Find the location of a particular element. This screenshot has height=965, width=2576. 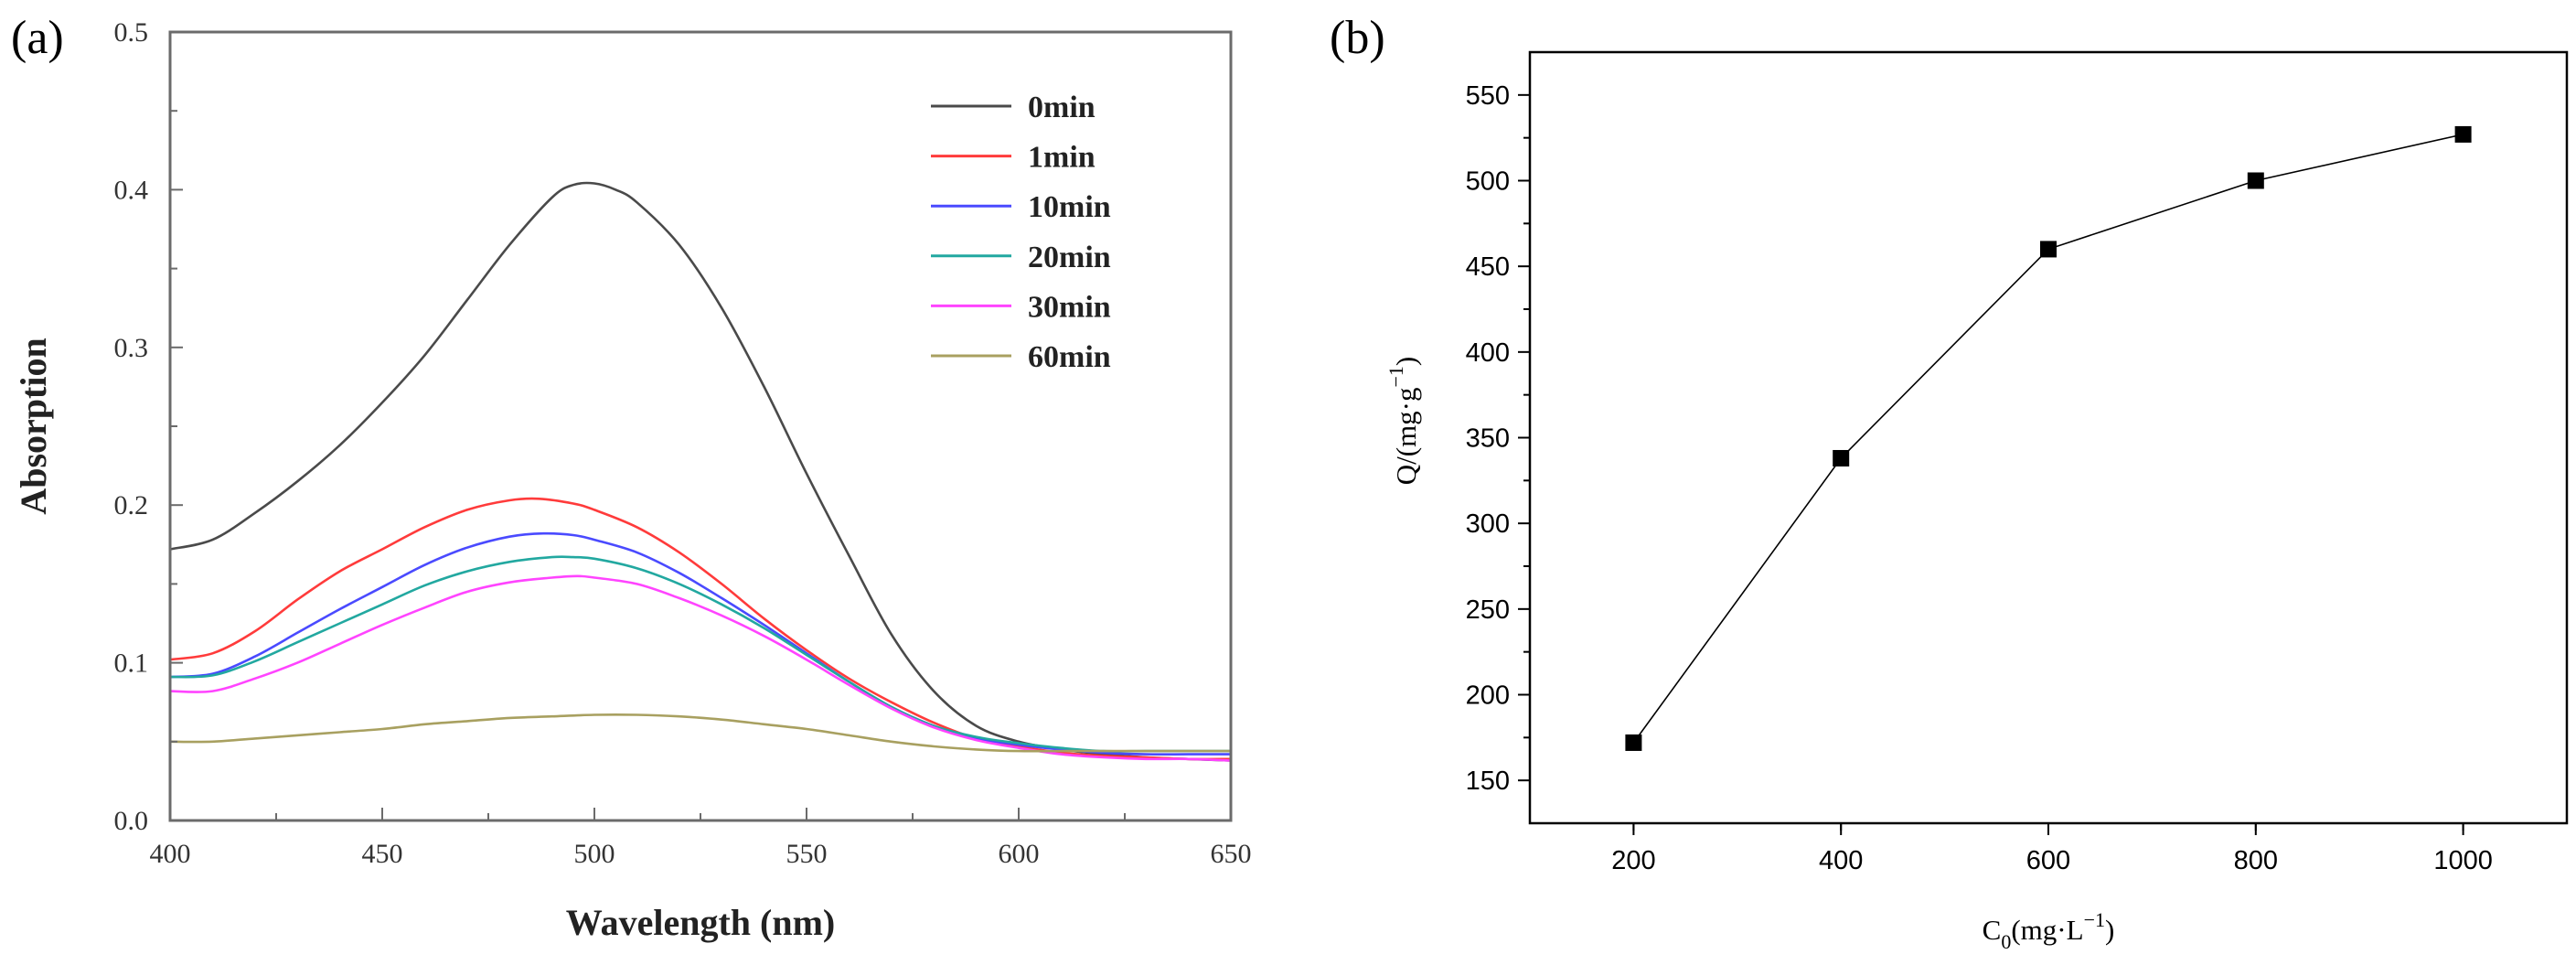

x-title-exponent: −1 is located at coordinates (2094, 919).